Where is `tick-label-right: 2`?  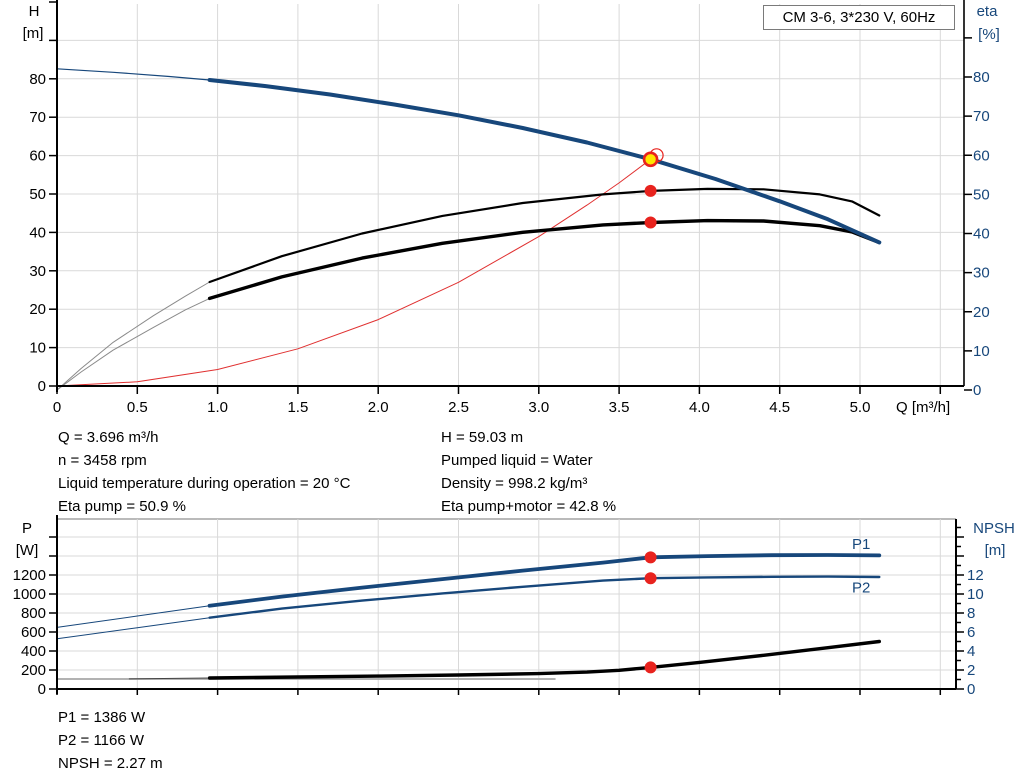
tick-label-right: 2 is located at coordinates (971, 670).